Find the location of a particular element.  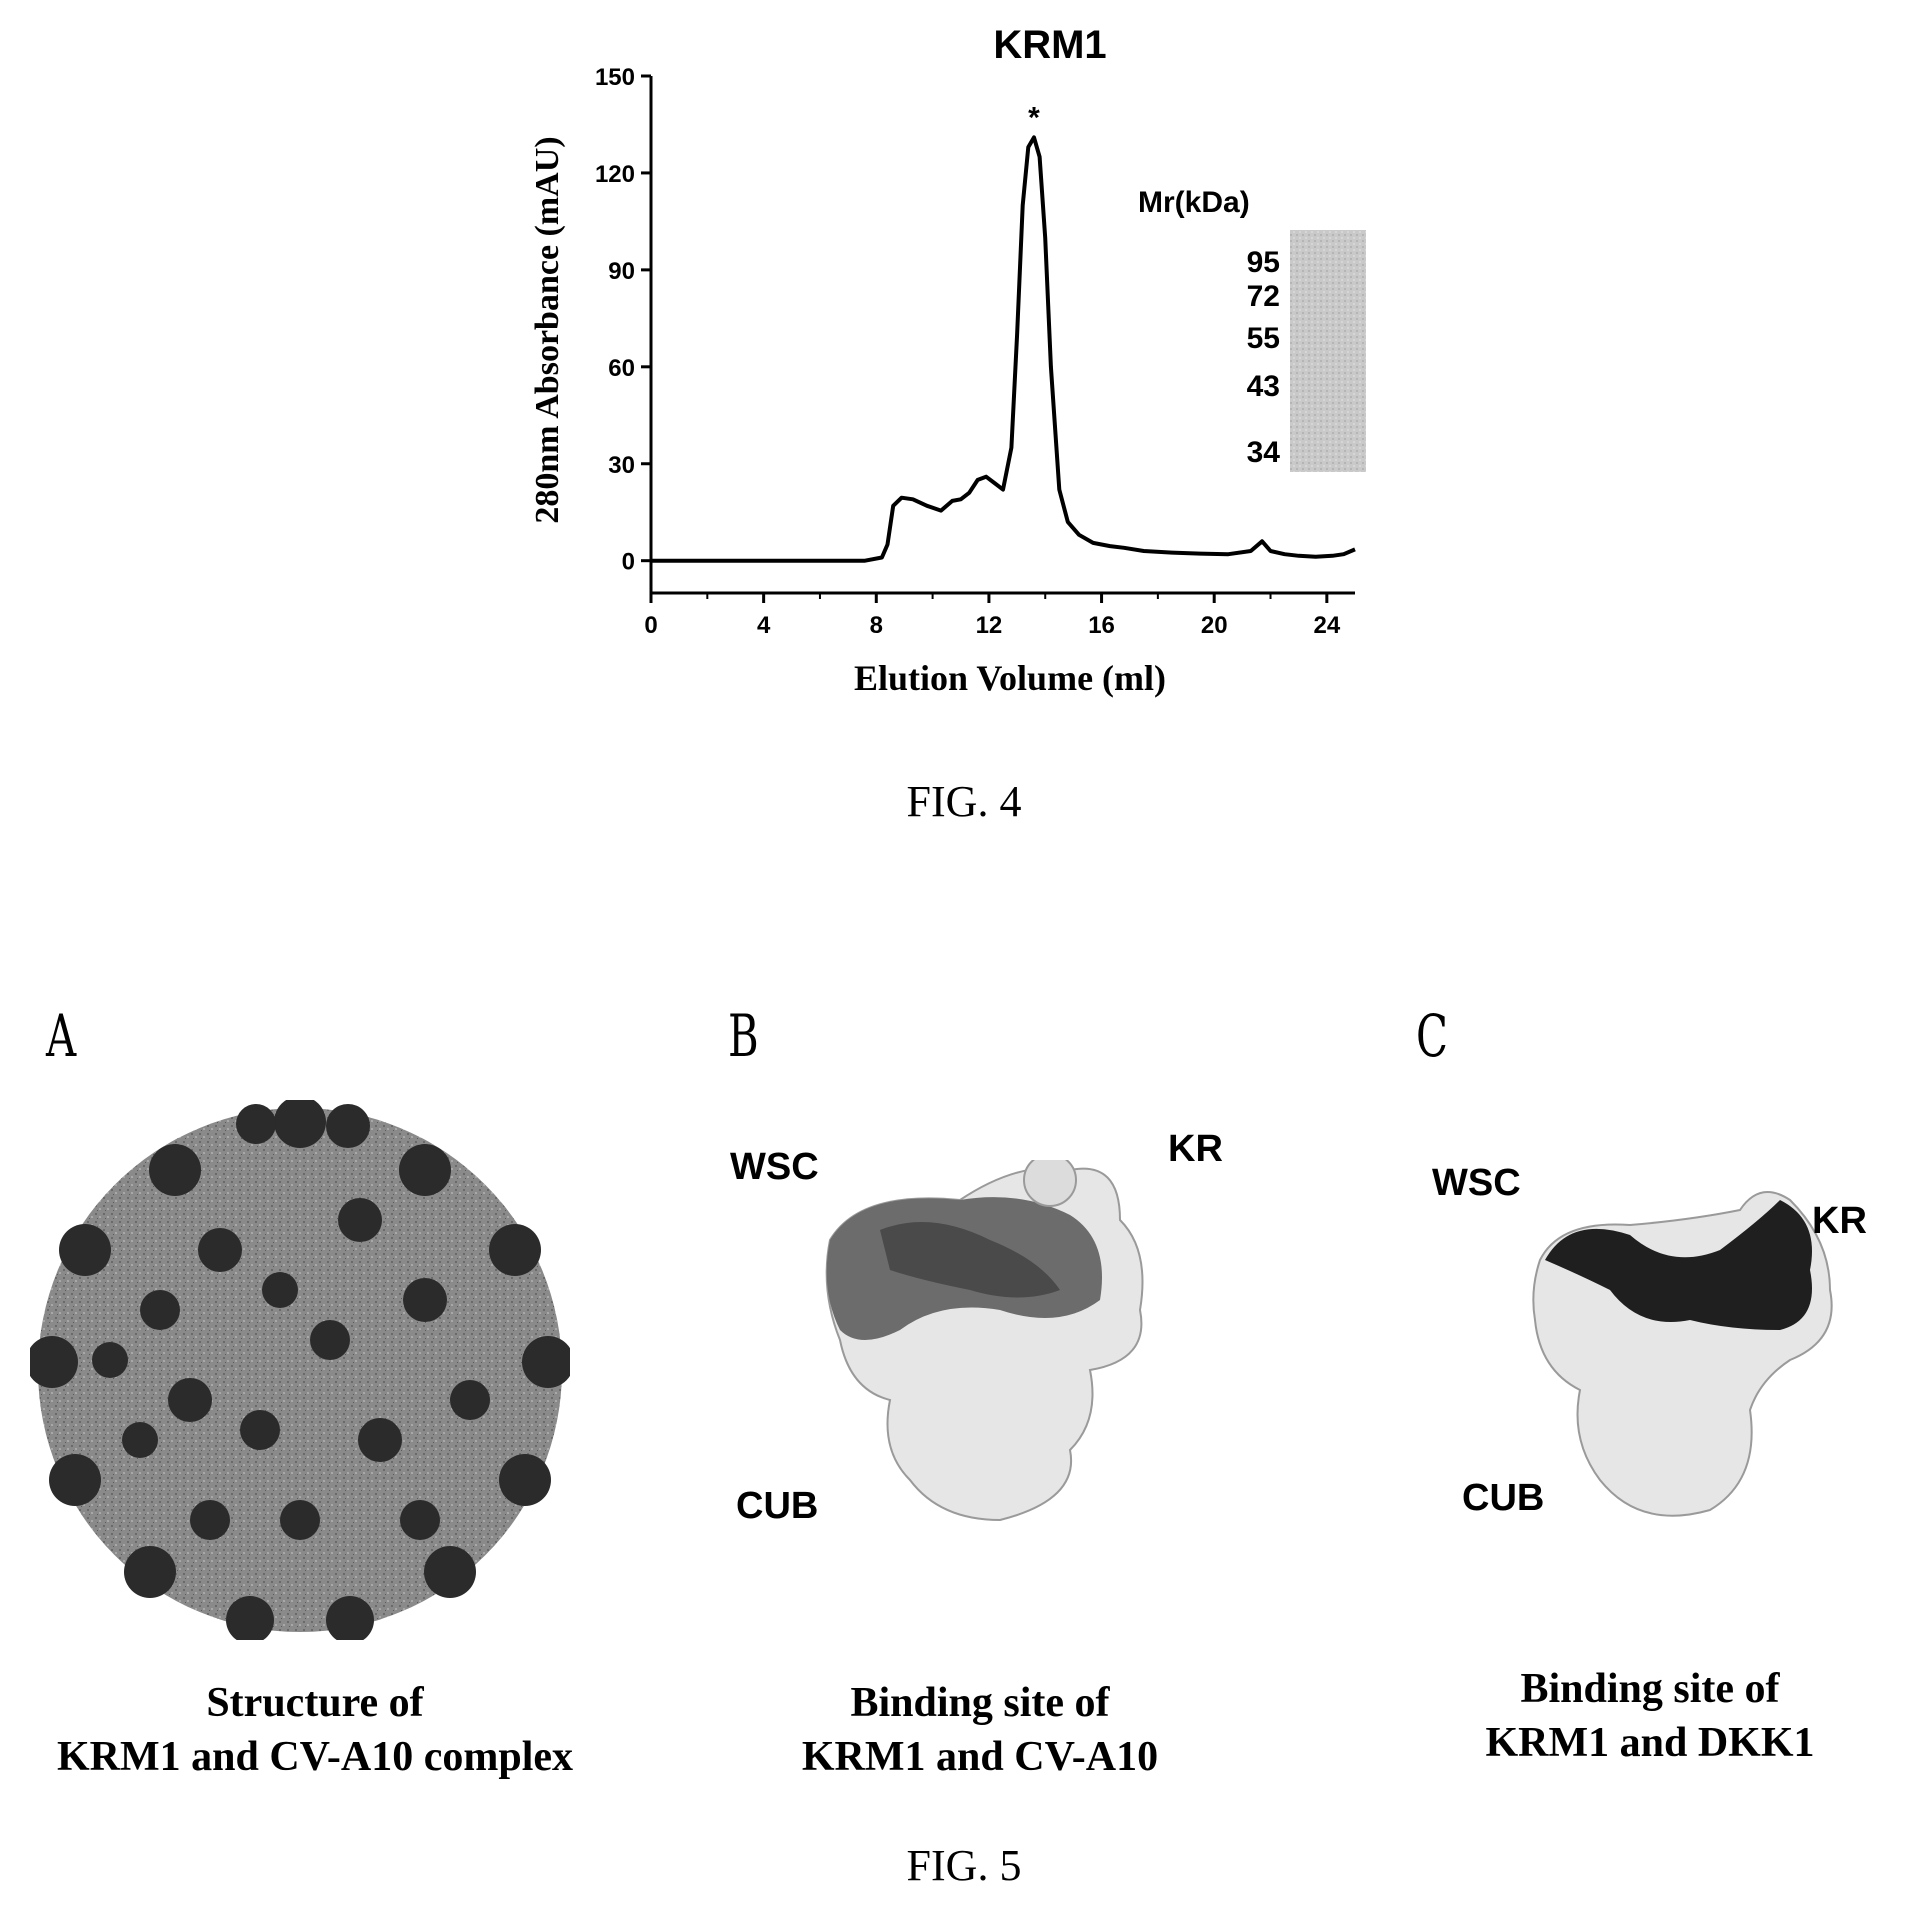

panel-a-caption-line2: KRM1 and CV-A10 complex is located at coordinates (315, 1757).